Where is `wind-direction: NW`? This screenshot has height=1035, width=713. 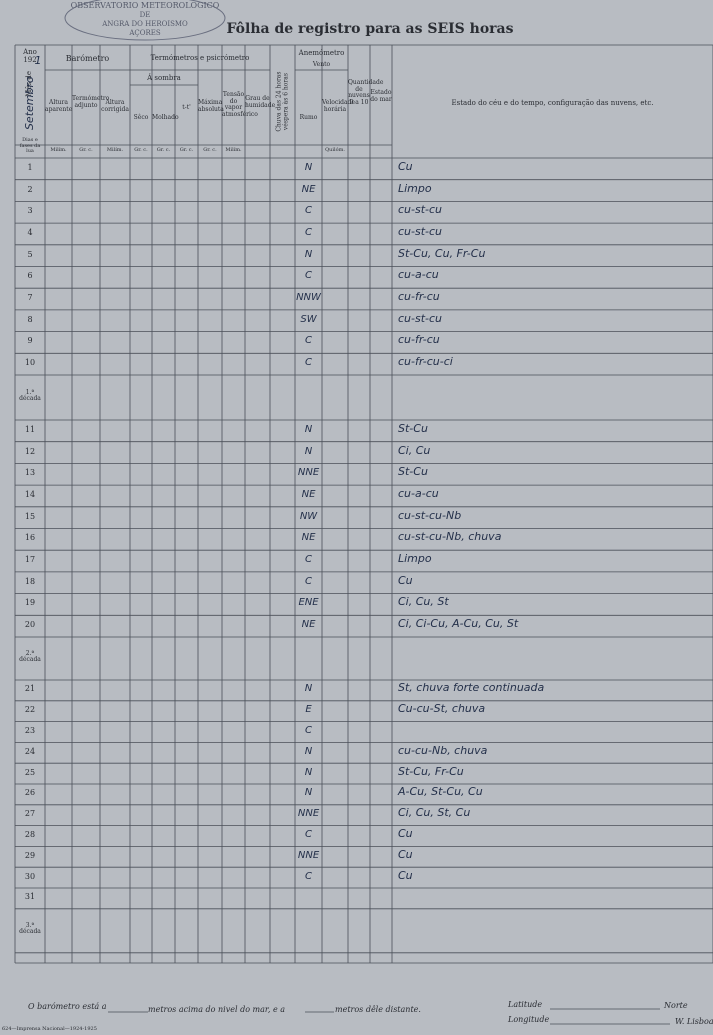 wind-direction: NW is located at coordinates (308, 516).